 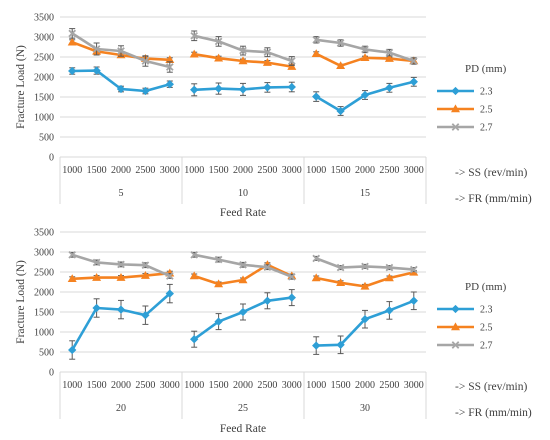 I want to click on x-group-label: 5, so click(x=121, y=193).